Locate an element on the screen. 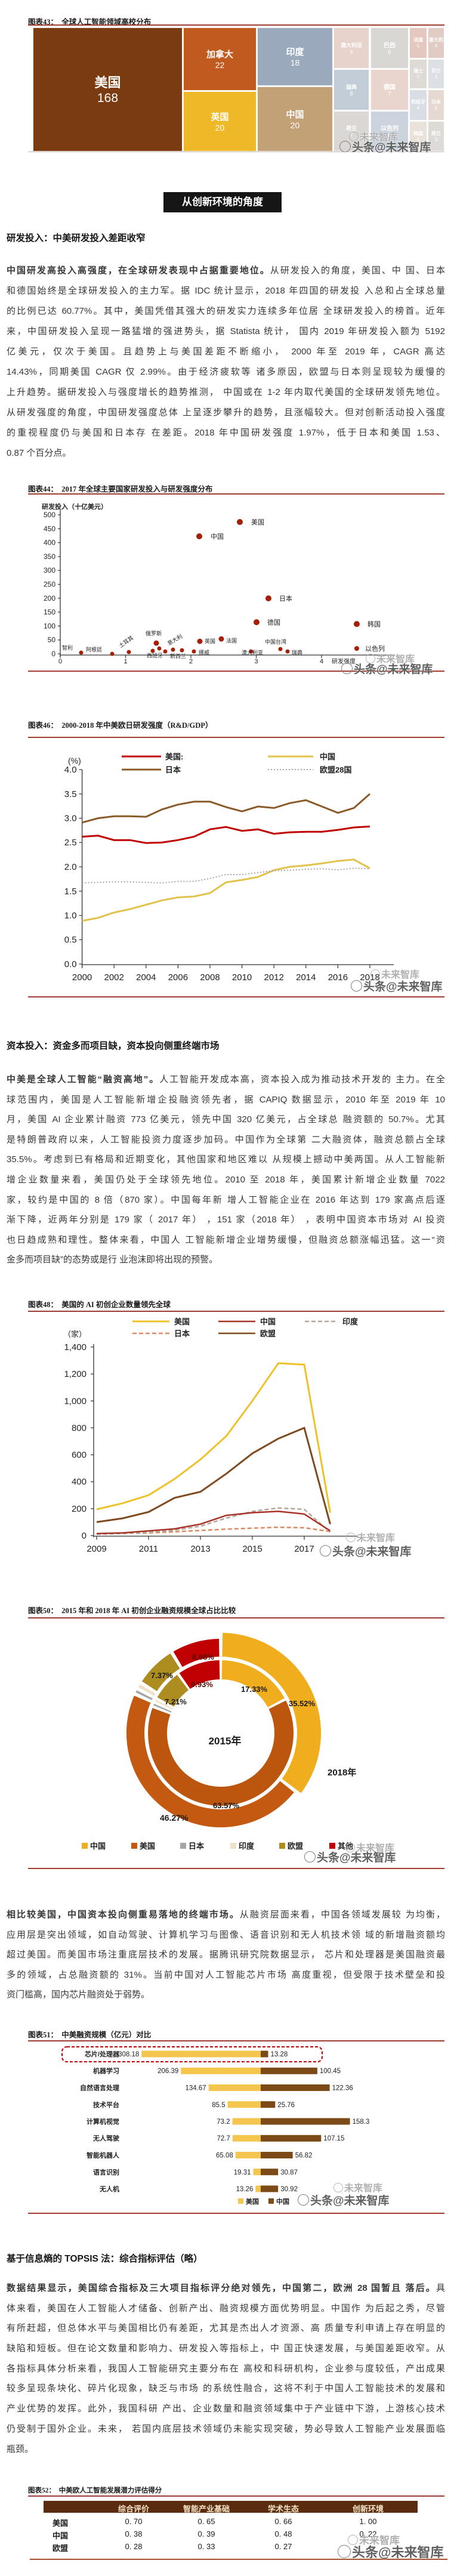 The image size is (451, 2576). svg-text: 1.0 is located at coordinates (70, 916).